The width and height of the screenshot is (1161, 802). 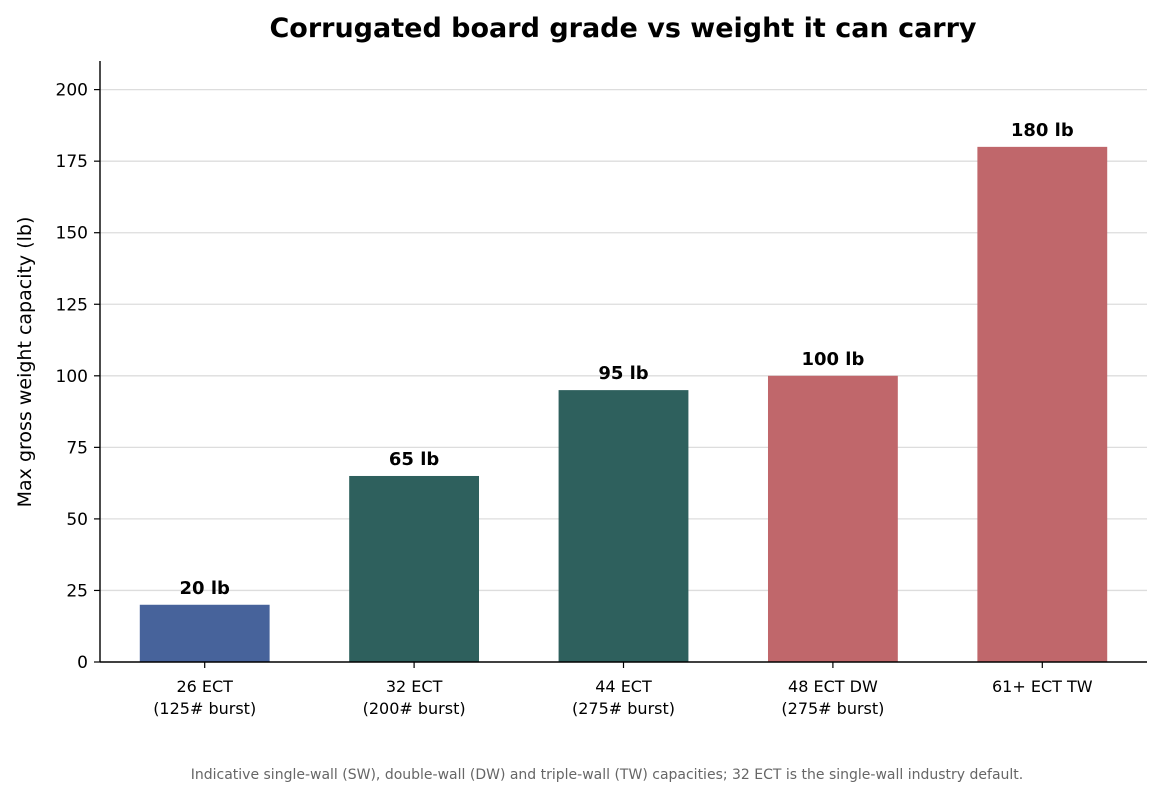 I want to click on data-label: 180 lb, so click(x=1042, y=130).